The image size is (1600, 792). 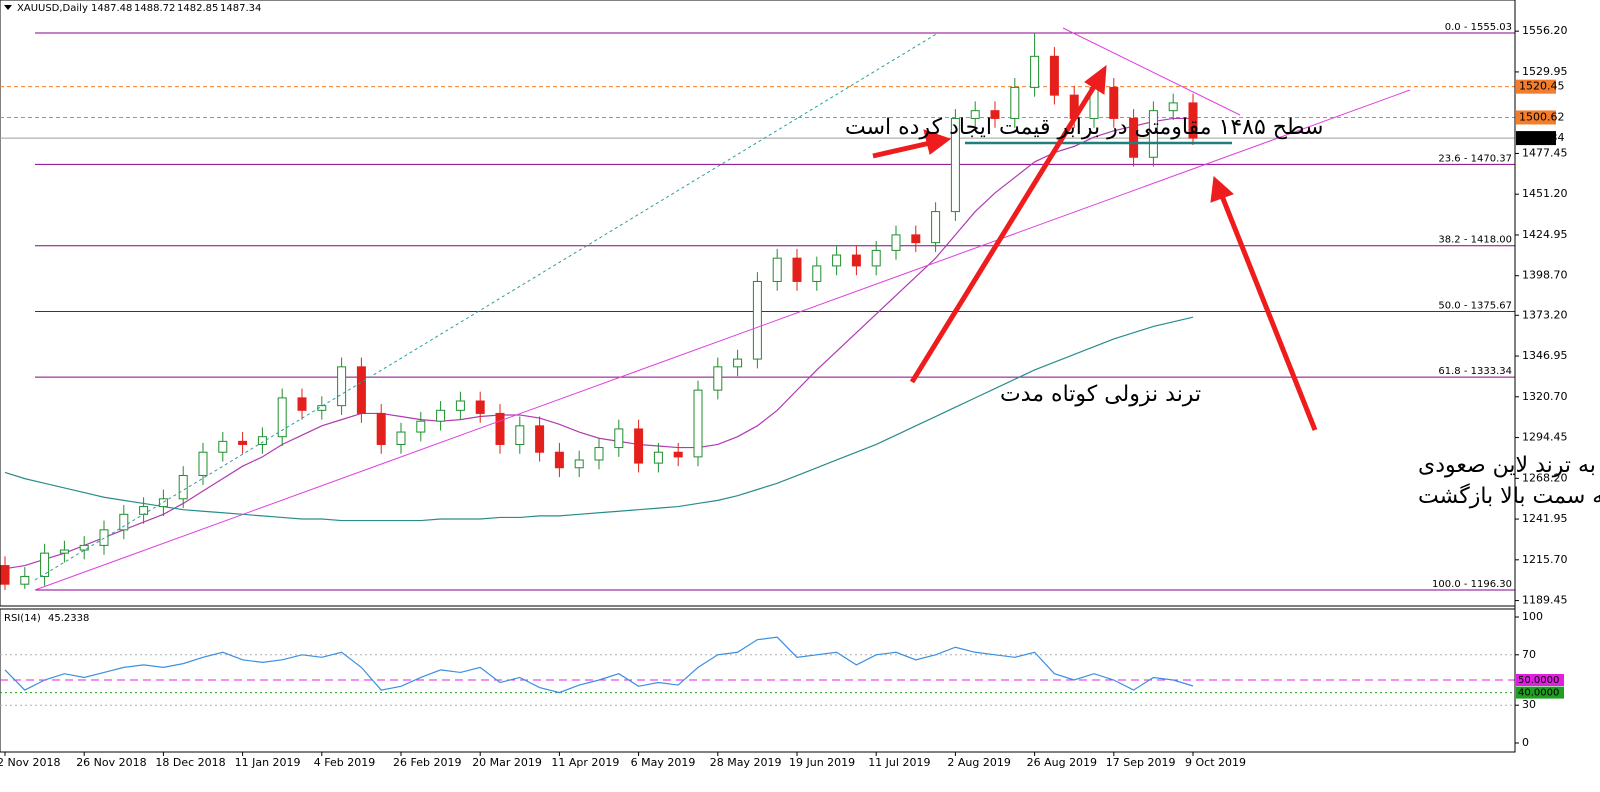 What do you see at coordinates (1545, 559) in the screenshot?
I see `y-tick-label: 1215.70` at bounding box center [1545, 559].